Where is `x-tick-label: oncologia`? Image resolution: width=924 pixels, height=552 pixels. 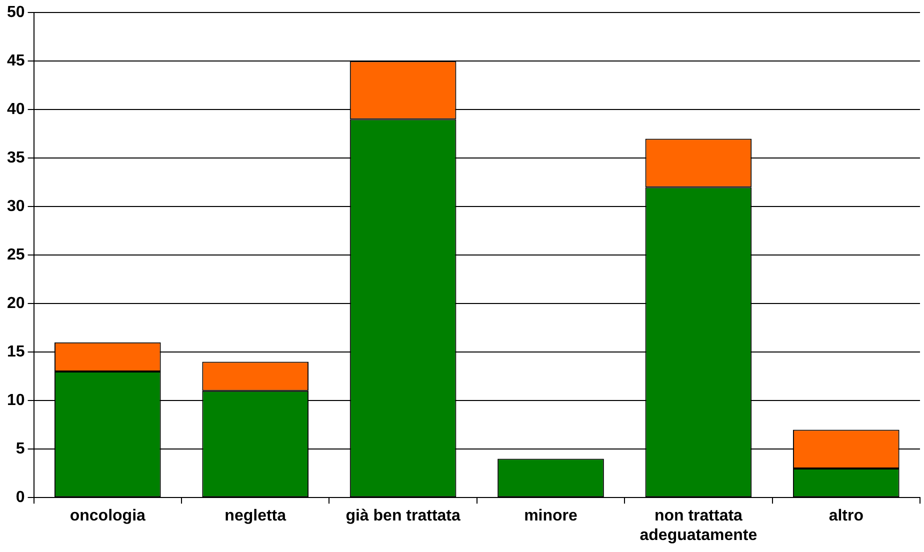 x-tick-label: oncologia is located at coordinates (108, 516).